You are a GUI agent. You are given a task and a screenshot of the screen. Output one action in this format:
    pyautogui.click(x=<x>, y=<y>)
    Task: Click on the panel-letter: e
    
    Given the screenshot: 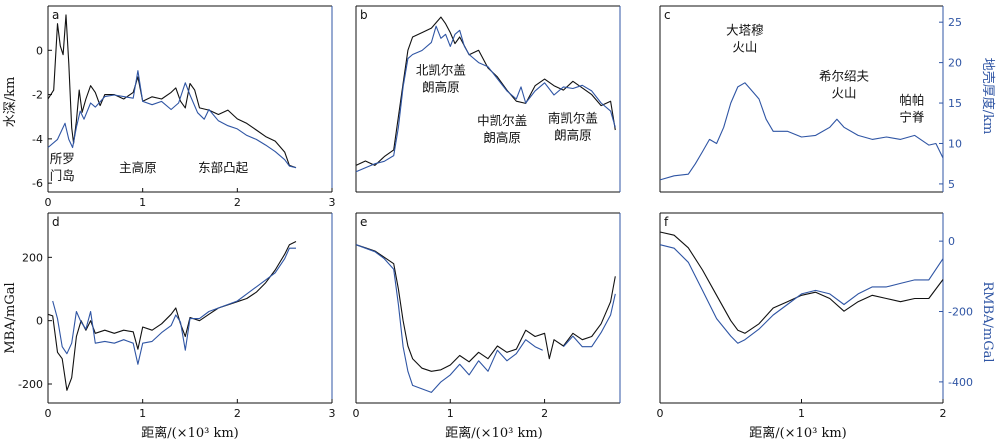 What is the action you would take?
    pyautogui.click(x=363, y=222)
    